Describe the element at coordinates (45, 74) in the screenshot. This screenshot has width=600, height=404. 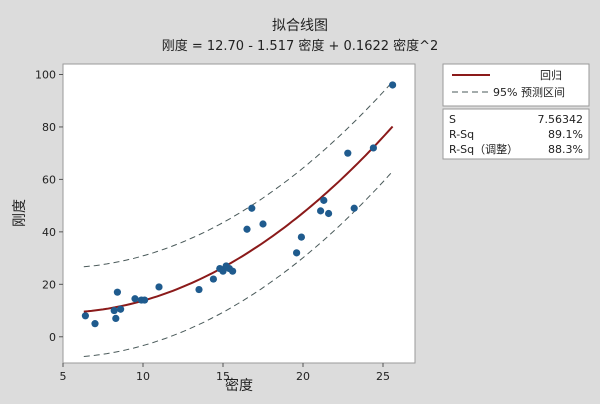
I see `y-tick-label: 100` at that location.